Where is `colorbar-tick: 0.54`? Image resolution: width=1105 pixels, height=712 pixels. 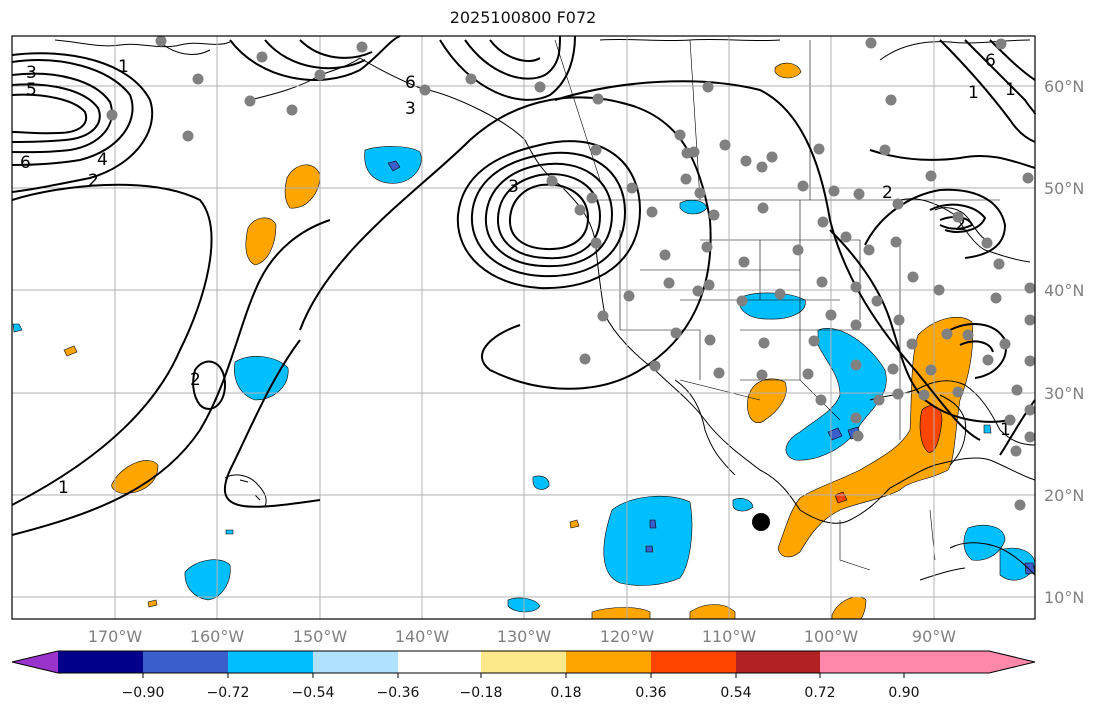
colorbar-tick: 0.54 is located at coordinates (735, 693).